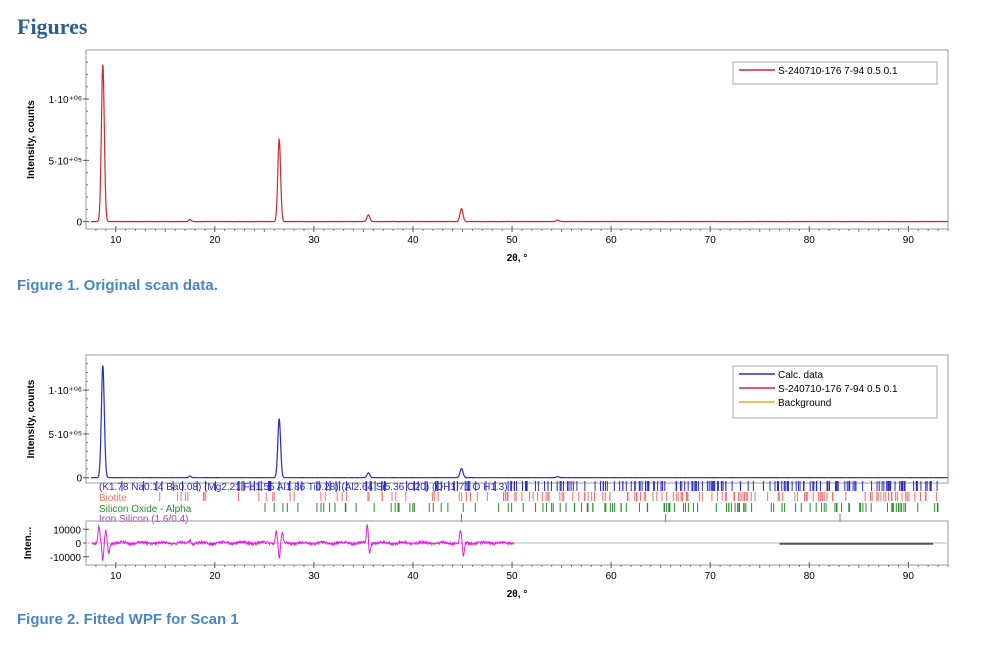 This screenshot has width=982, height=669. I want to click on calc-data-line, so click(520, 422).